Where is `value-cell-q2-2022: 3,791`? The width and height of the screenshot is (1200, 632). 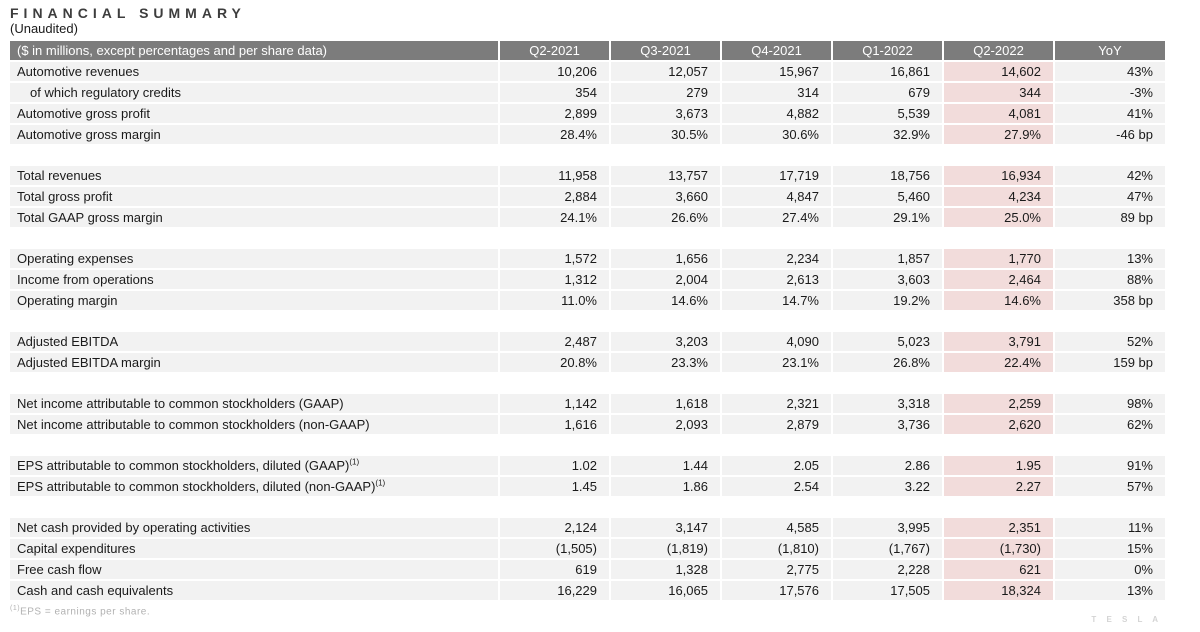
value-cell-q2-2022: 3,791 is located at coordinates (999, 342).